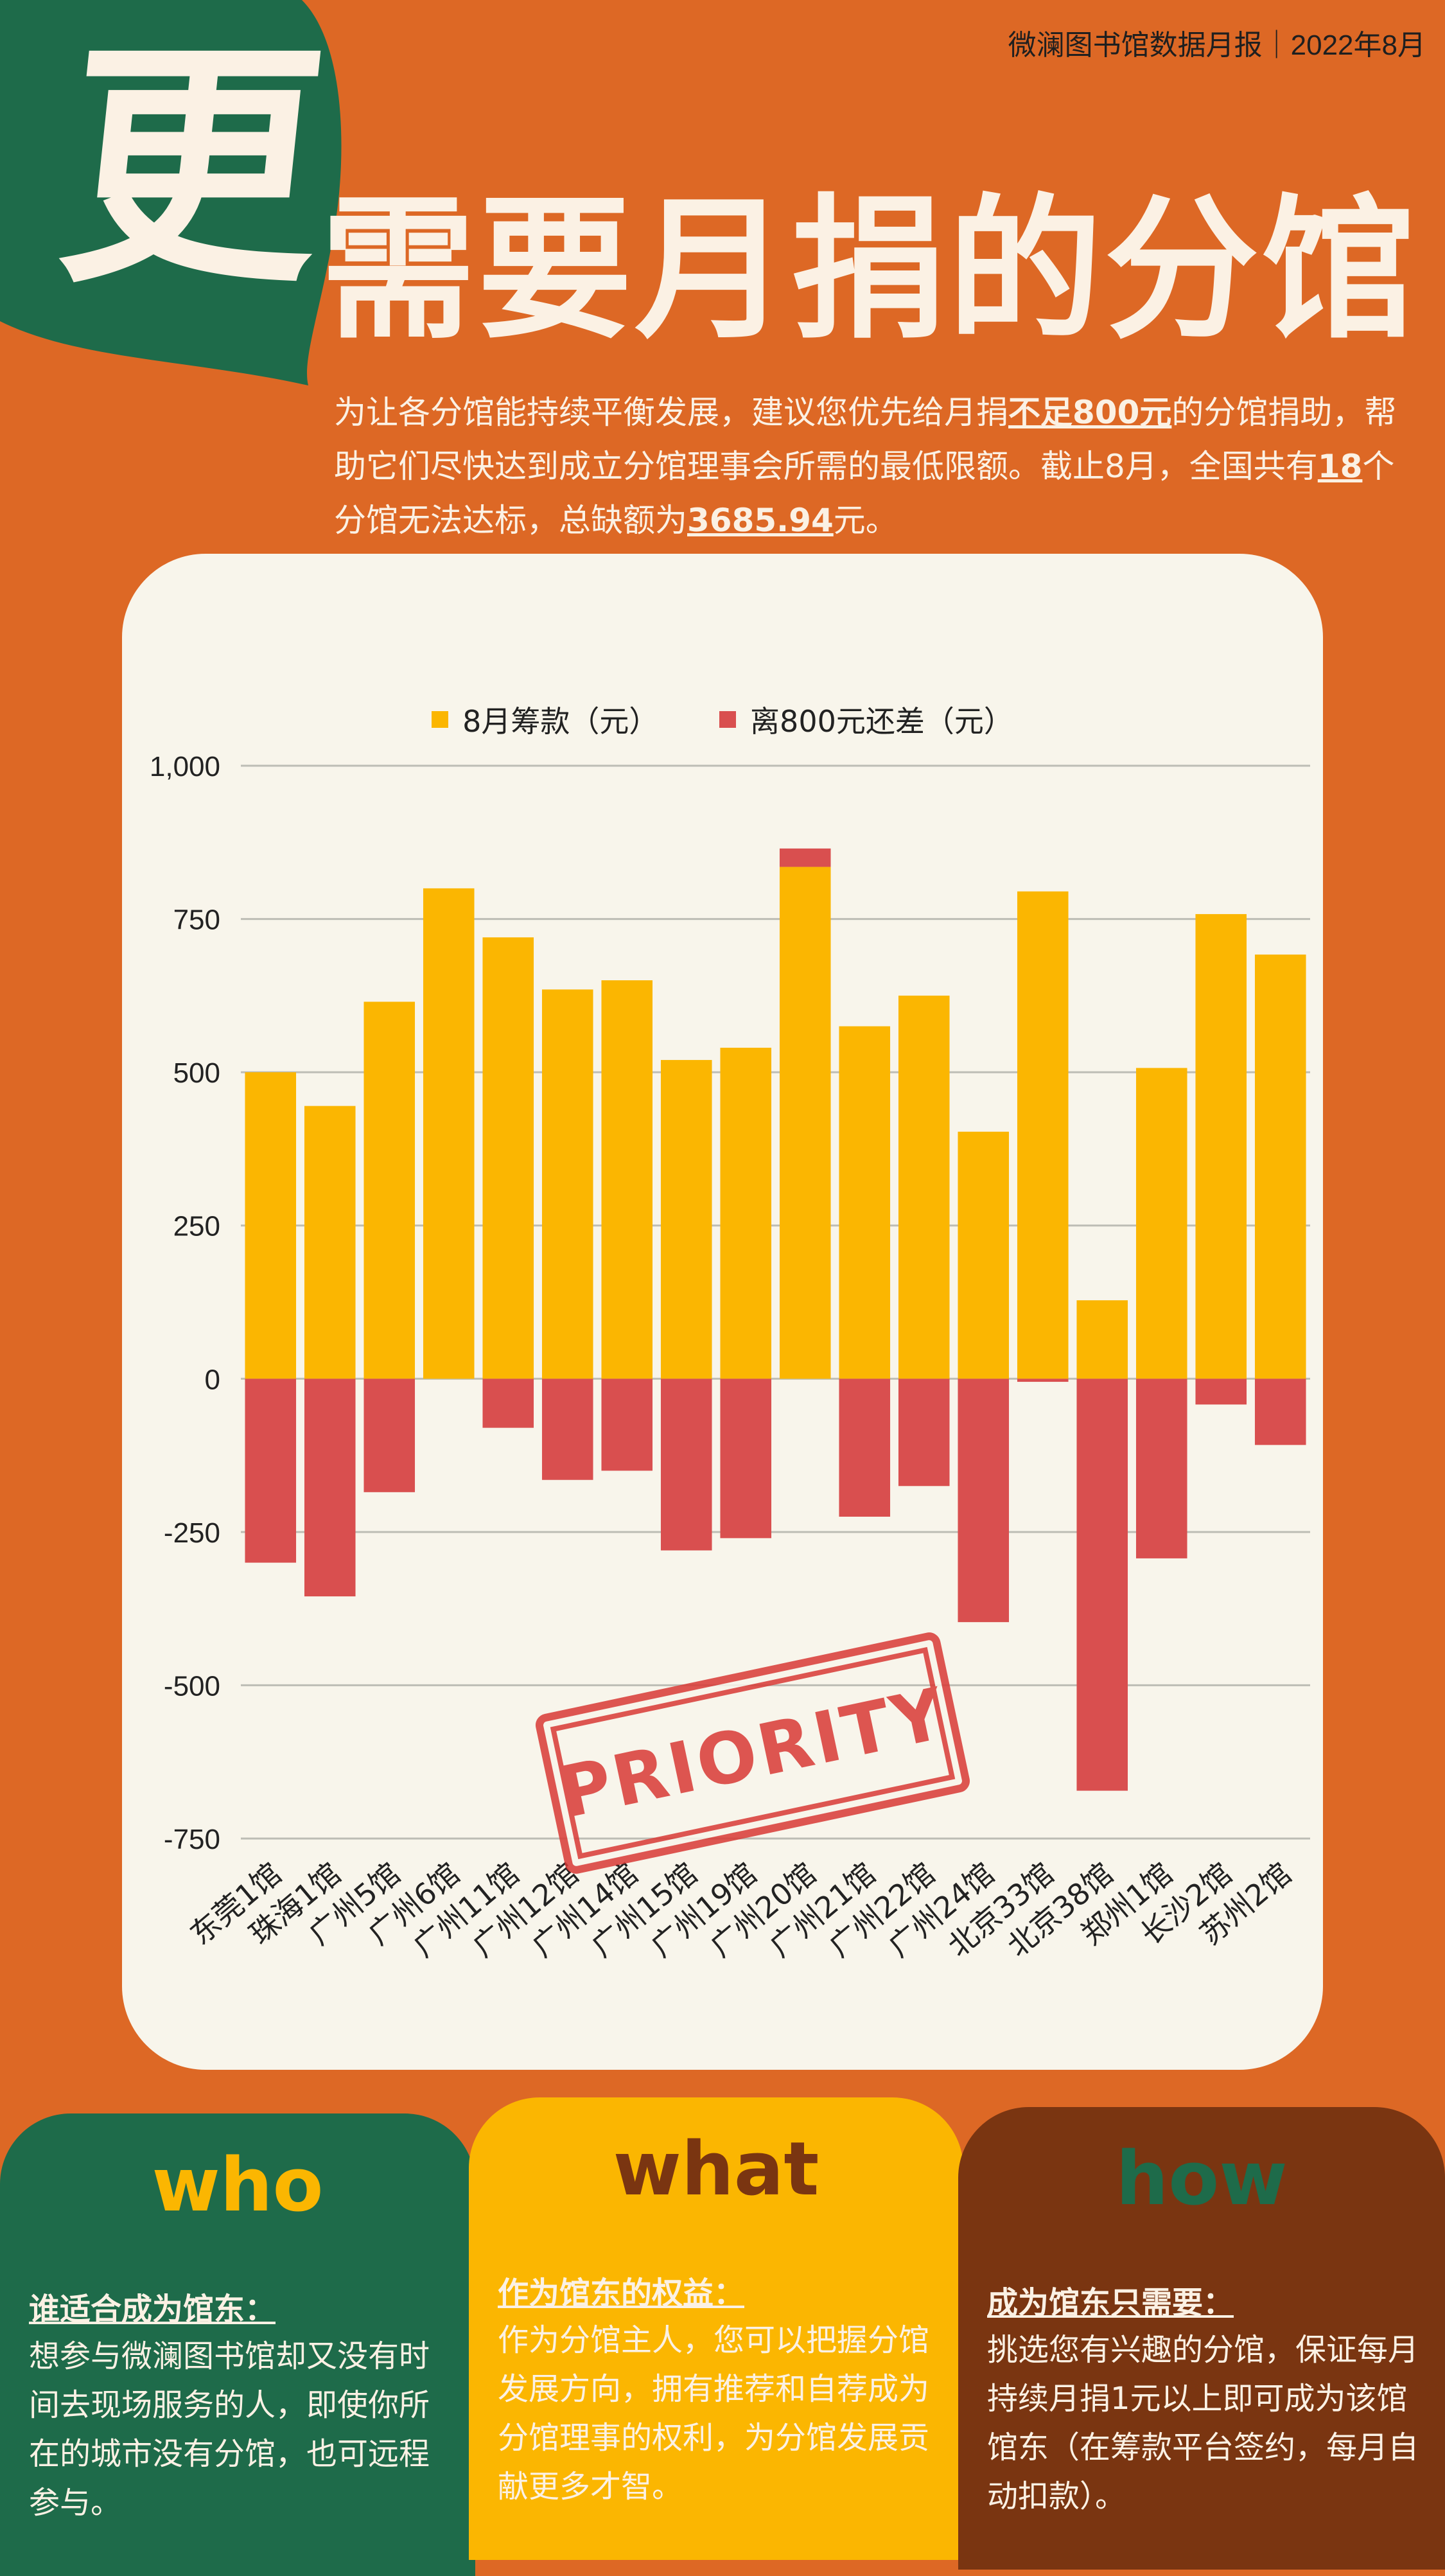  What do you see at coordinates (865, 439) in the screenshot?
I see `intro-text-2: 的分馆捐助，帮助它们尽快达到成立分馆理事会所需的最低限额。截止8月，全国共有` at bounding box center [865, 439].